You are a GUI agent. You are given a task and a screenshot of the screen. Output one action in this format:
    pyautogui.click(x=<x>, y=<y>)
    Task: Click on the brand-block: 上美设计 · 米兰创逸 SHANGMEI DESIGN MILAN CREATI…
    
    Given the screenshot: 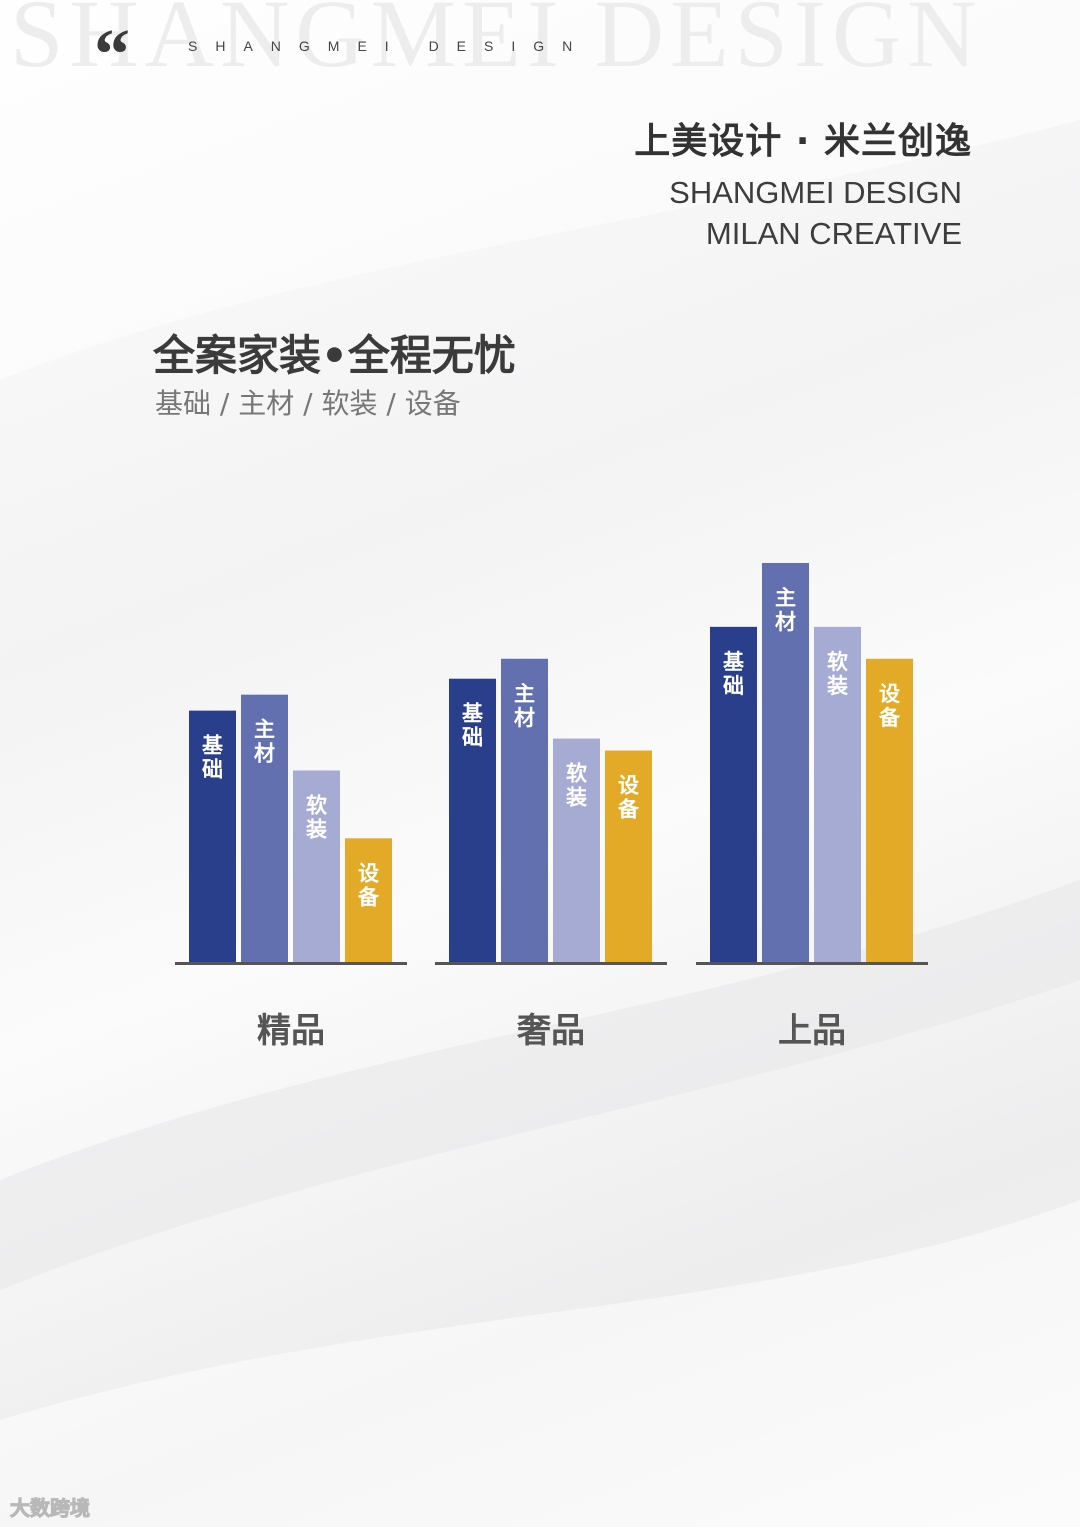 What is the action you would take?
    pyautogui.click(x=803, y=183)
    